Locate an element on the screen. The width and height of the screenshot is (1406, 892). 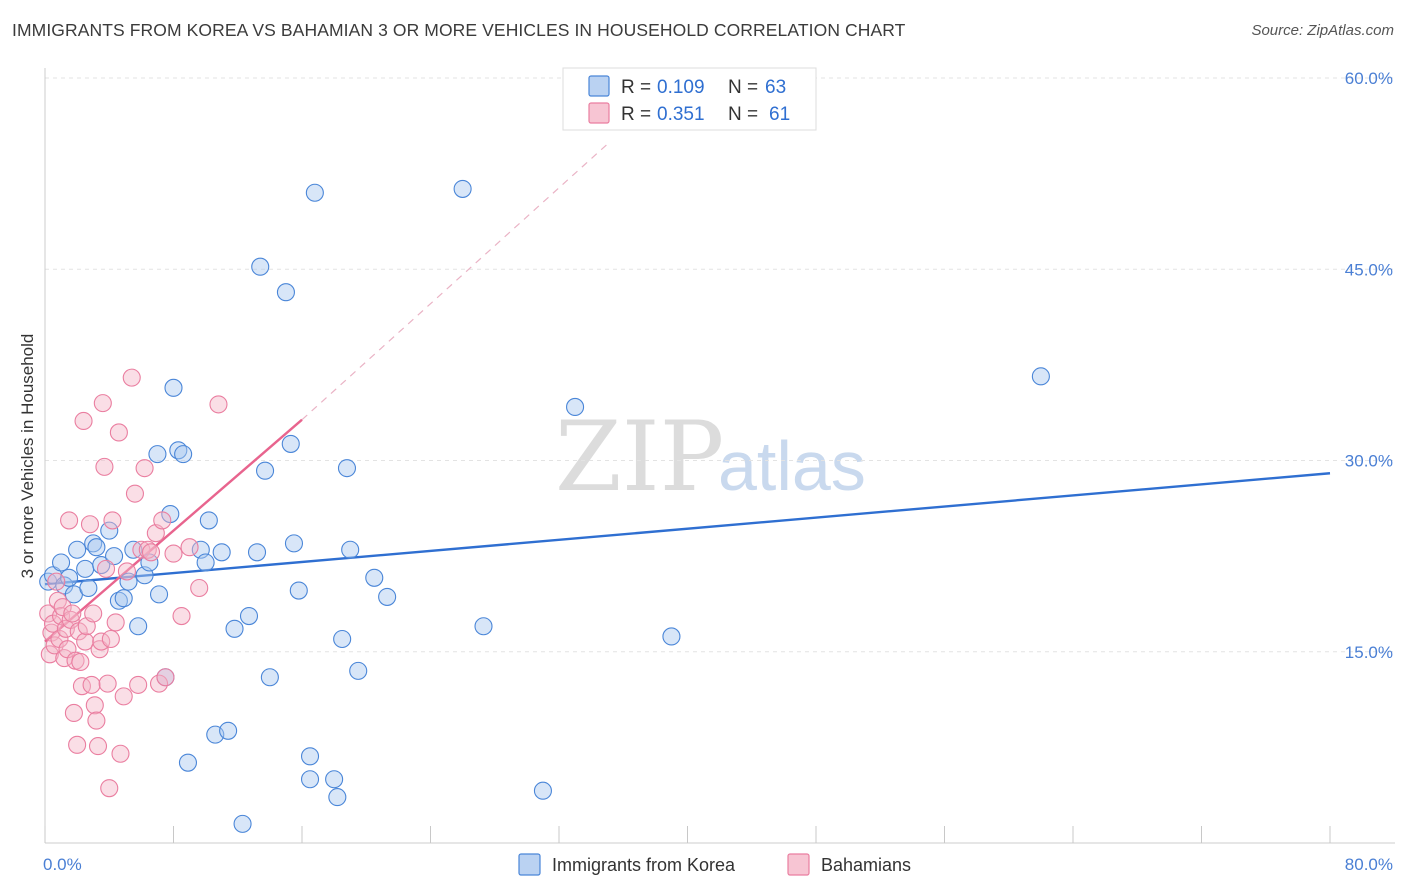
watermark-zip: ZIP is located at coordinates (639, 457).